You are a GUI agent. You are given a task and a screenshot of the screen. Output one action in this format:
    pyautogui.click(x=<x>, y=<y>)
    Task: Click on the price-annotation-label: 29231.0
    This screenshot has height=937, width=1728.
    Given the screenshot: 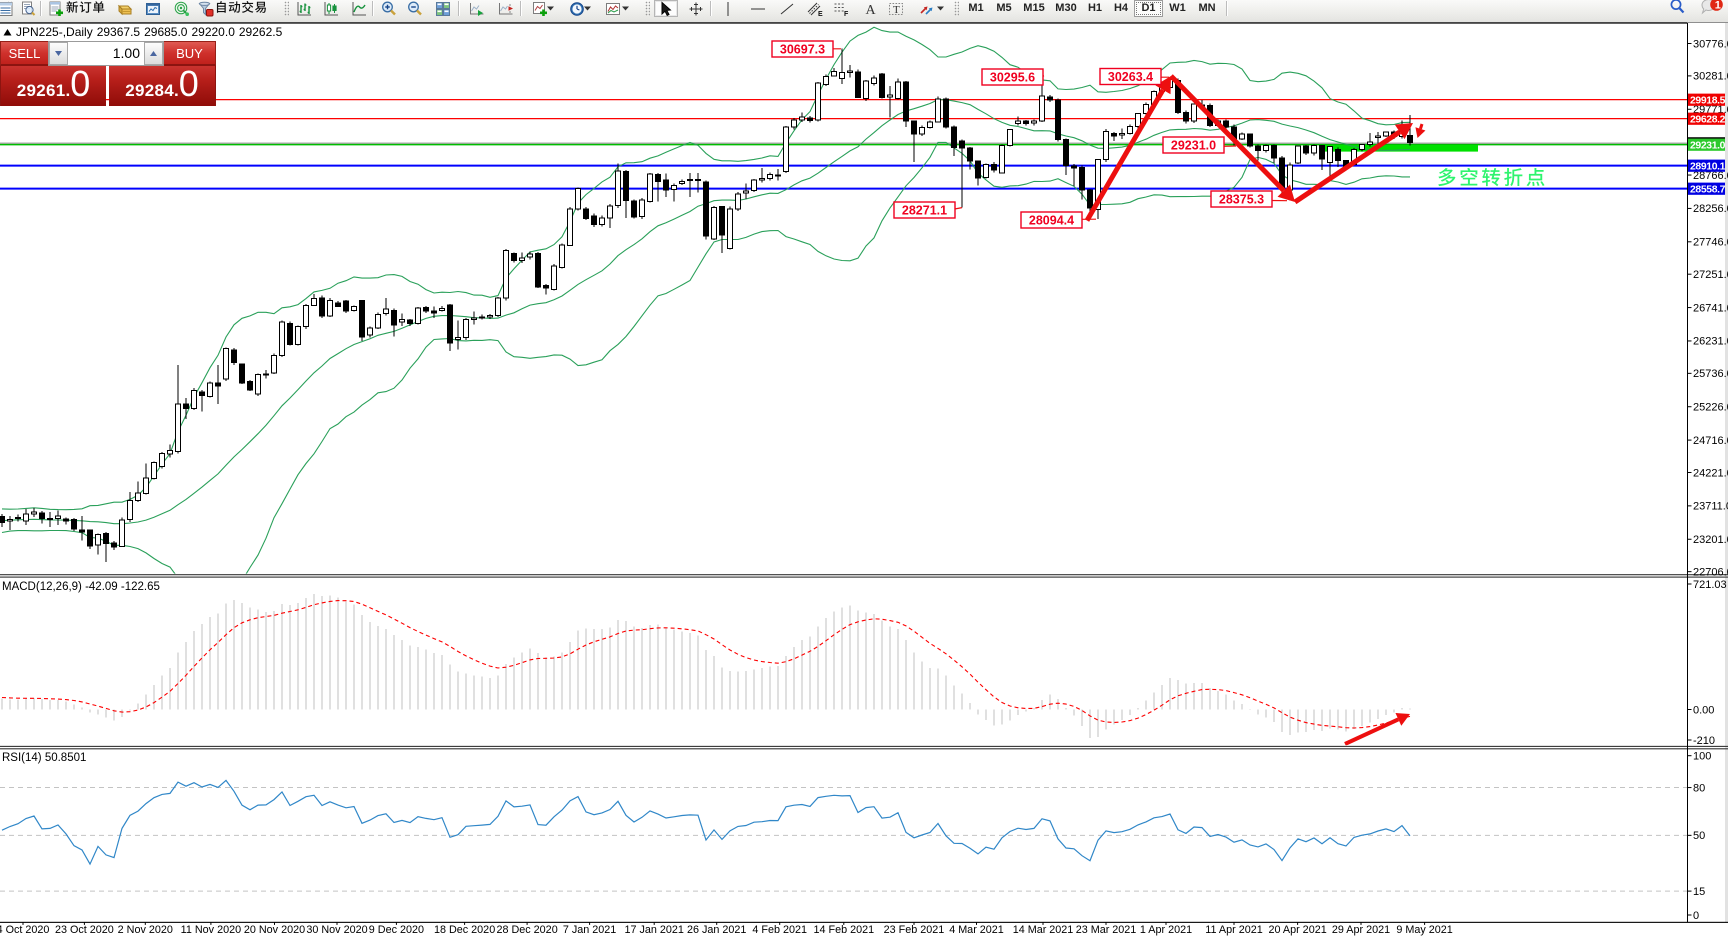 What is the action you would take?
    pyautogui.click(x=1199, y=145)
    